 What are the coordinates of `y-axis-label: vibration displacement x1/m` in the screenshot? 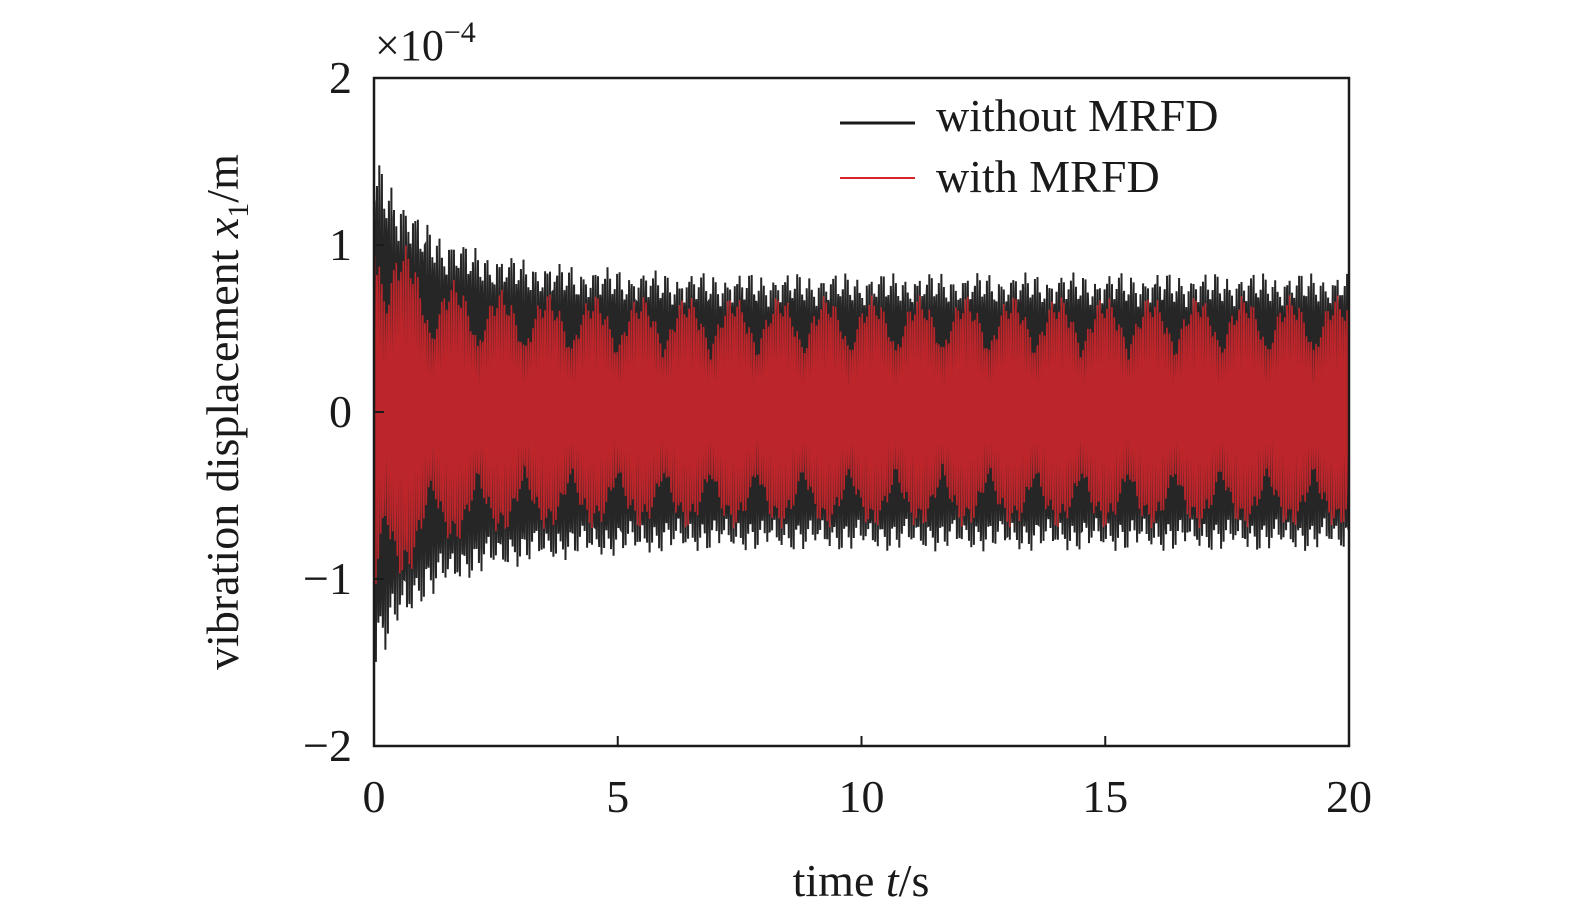 It's located at (226, 412).